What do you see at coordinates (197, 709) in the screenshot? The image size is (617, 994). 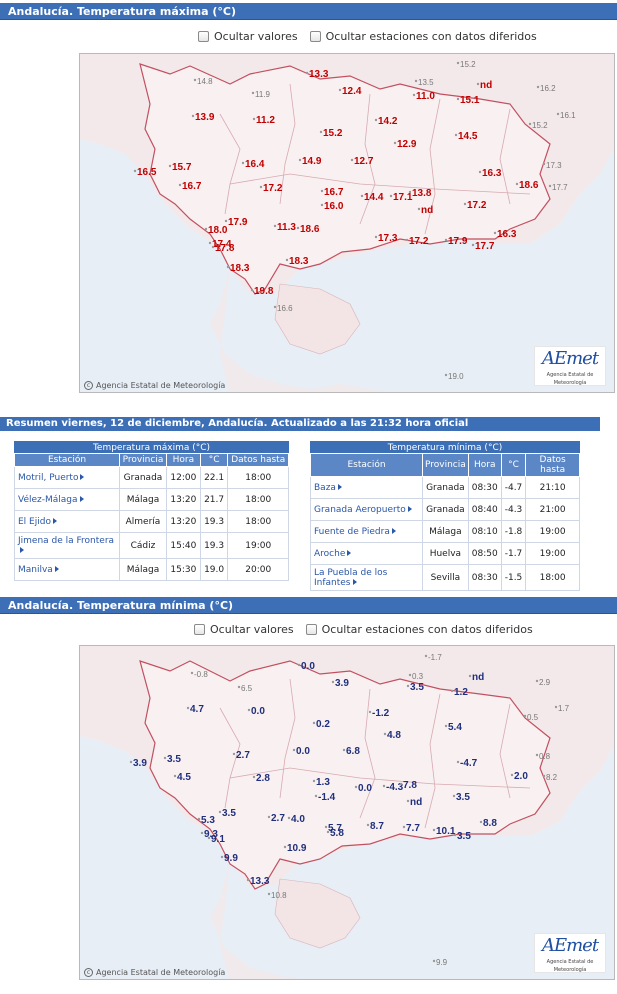 I see `station-value: 4.7` at bounding box center [197, 709].